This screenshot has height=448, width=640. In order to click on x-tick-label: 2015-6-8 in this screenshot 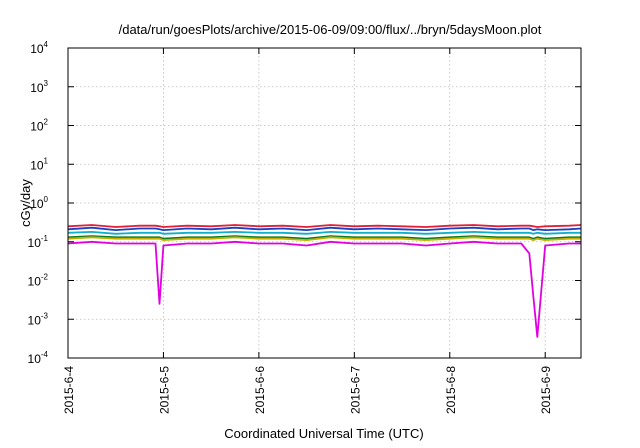, I will do `click(451, 390)`.